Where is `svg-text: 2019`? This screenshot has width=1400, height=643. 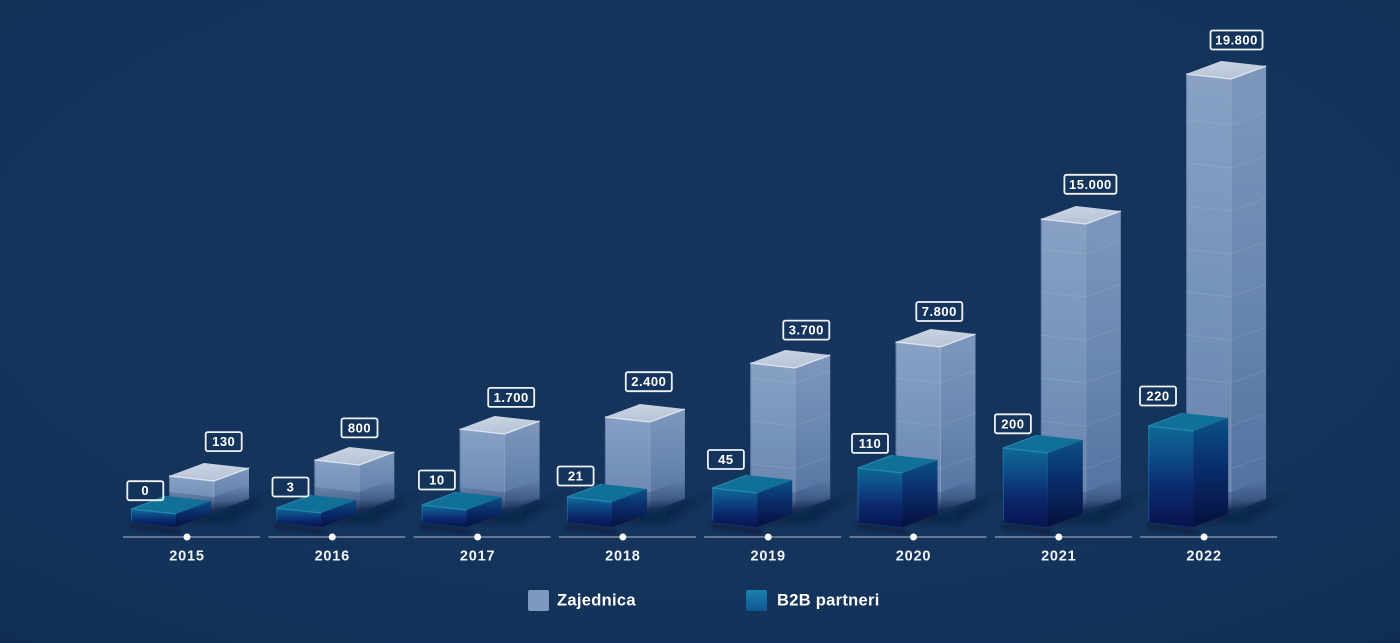
svg-text: 2019 is located at coordinates (767, 557).